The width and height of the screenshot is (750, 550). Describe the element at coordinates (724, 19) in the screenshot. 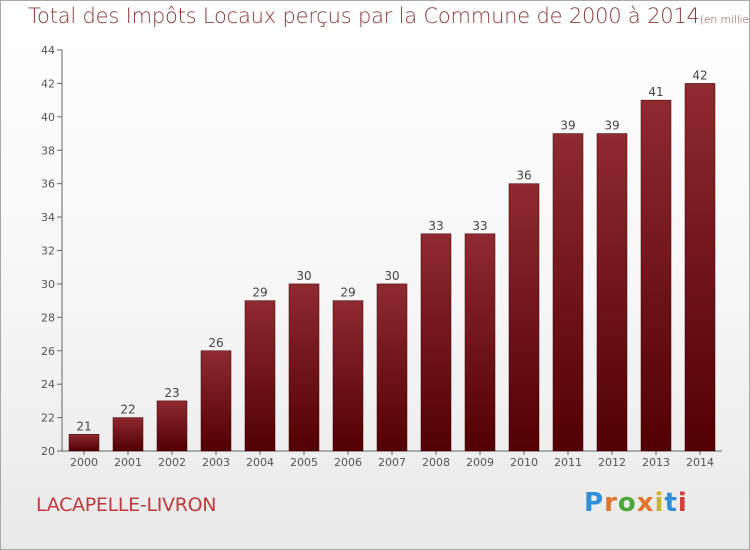

I see `chart-title-unit: (en milliers d'€)` at that location.